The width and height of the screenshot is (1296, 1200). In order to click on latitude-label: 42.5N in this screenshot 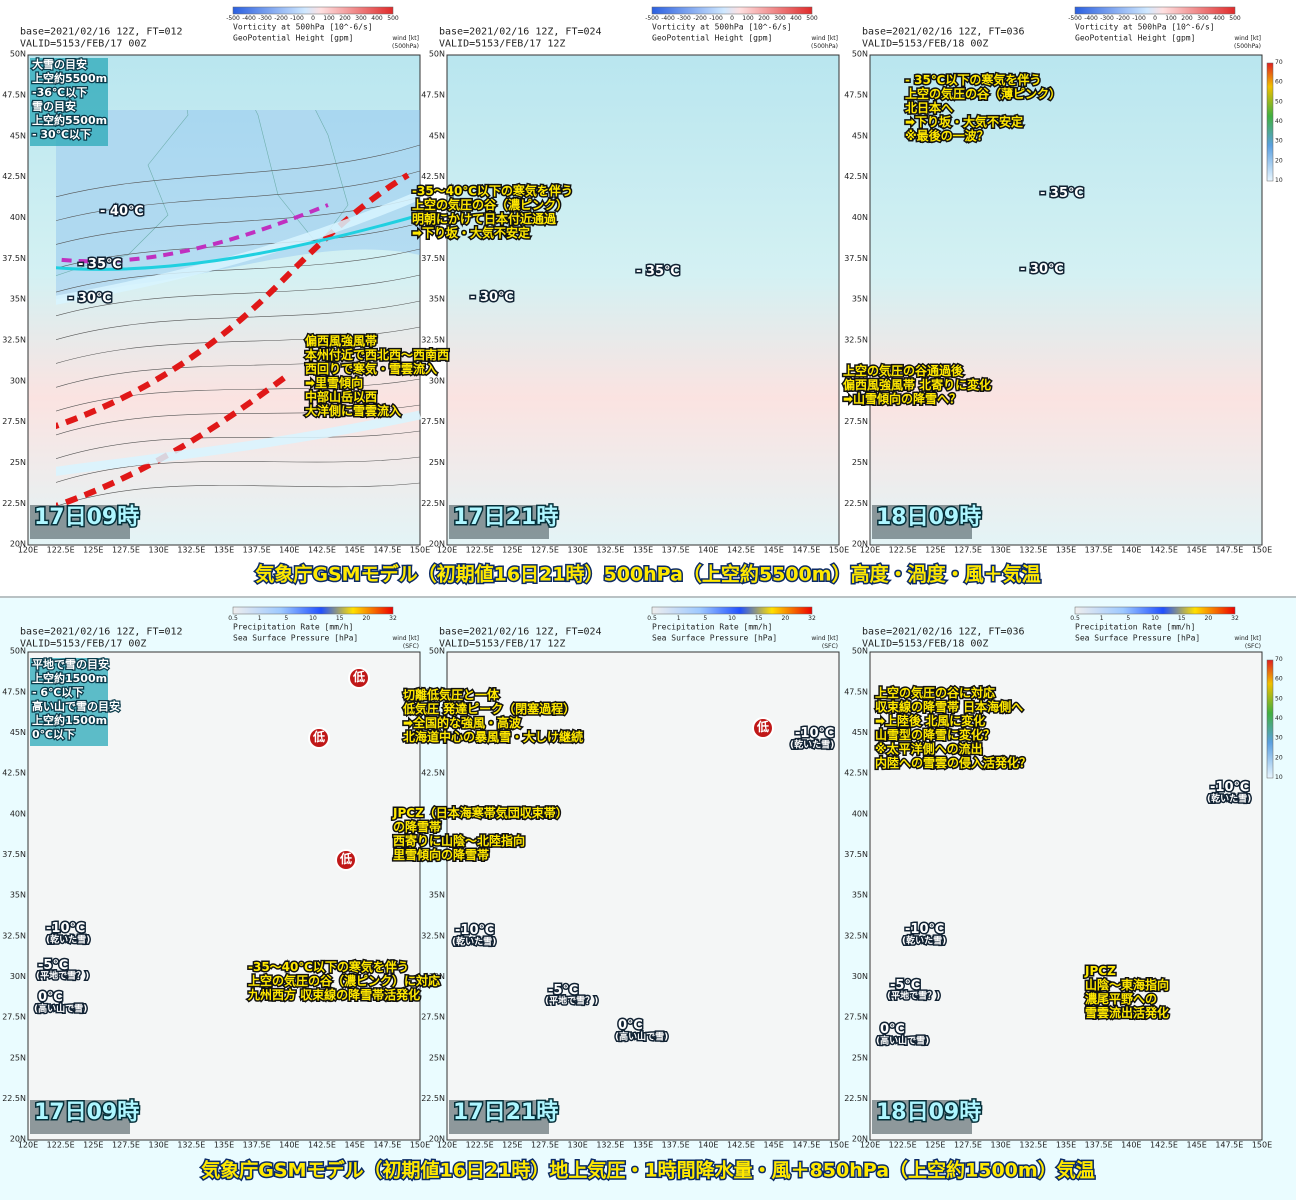, I will do `click(433, 176)`.